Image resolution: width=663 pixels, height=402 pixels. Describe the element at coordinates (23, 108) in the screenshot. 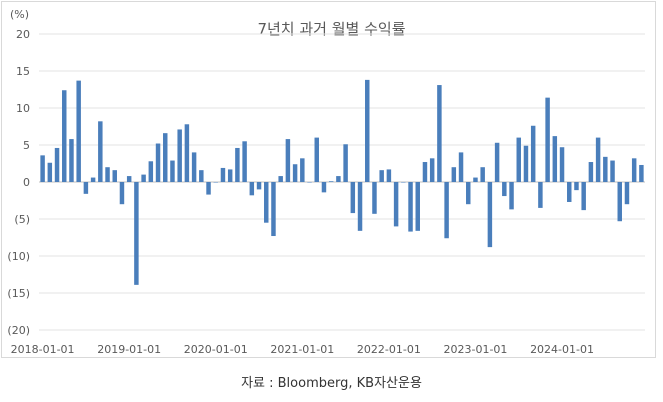

I see `y-tick-label: 10` at that location.